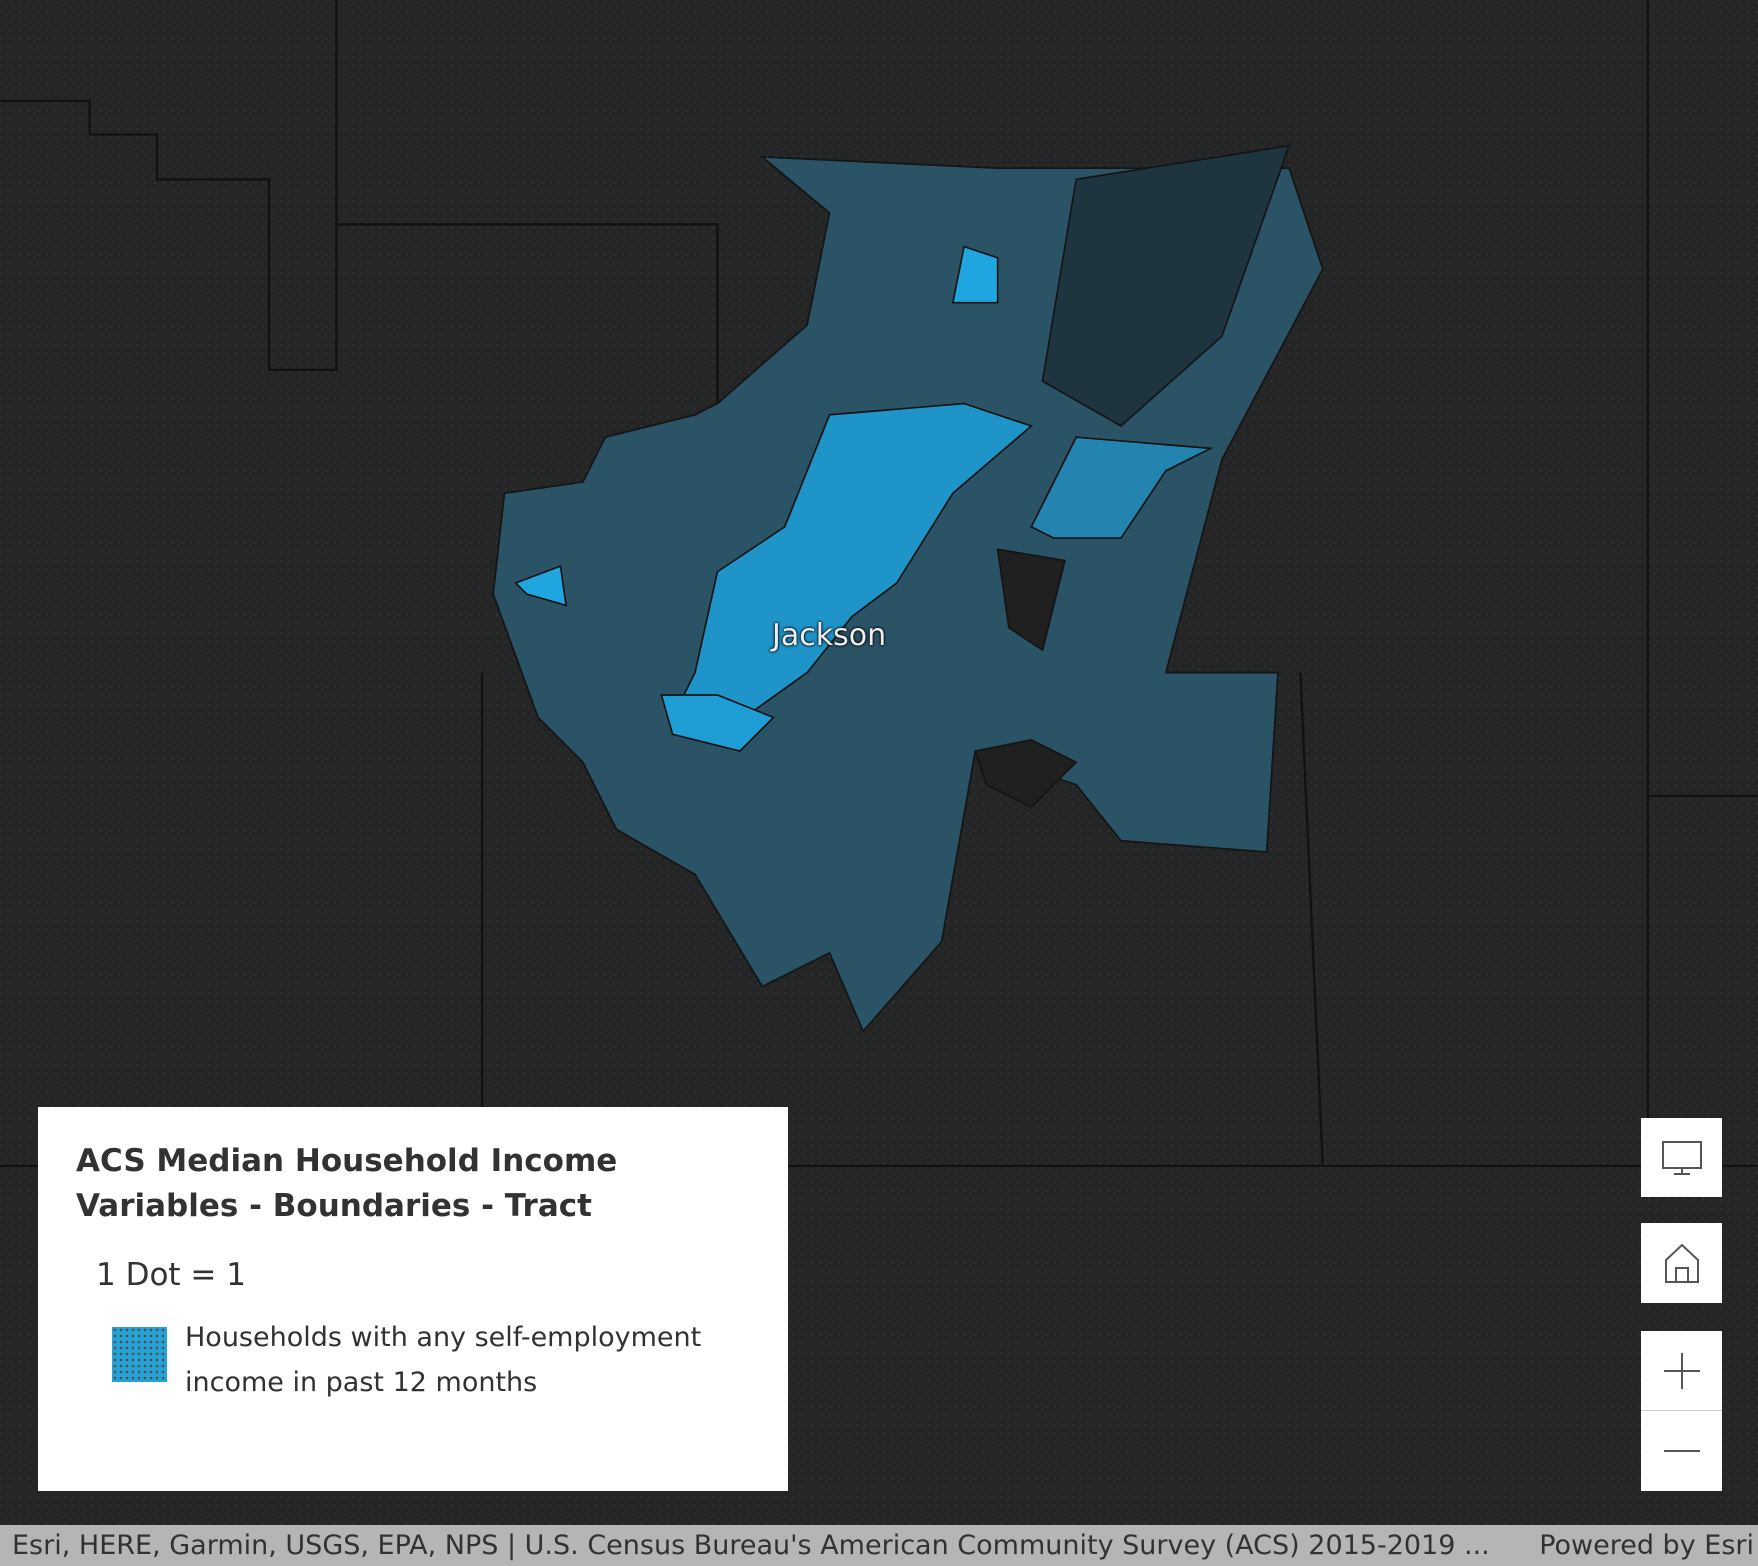 The width and height of the screenshot is (1758, 1566). Describe the element at coordinates (171, 1275) in the screenshot. I see `dot-value: 1 Dot = 1` at that location.